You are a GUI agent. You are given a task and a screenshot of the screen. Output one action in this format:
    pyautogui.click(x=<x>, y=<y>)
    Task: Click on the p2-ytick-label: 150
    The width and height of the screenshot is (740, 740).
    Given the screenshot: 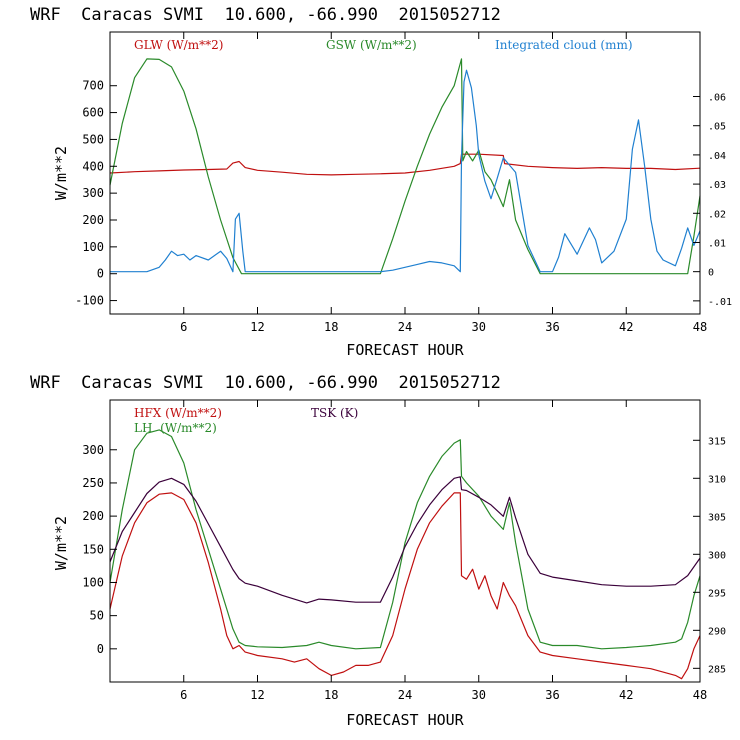 What is the action you would take?
    pyautogui.click(x=93, y=549)
    